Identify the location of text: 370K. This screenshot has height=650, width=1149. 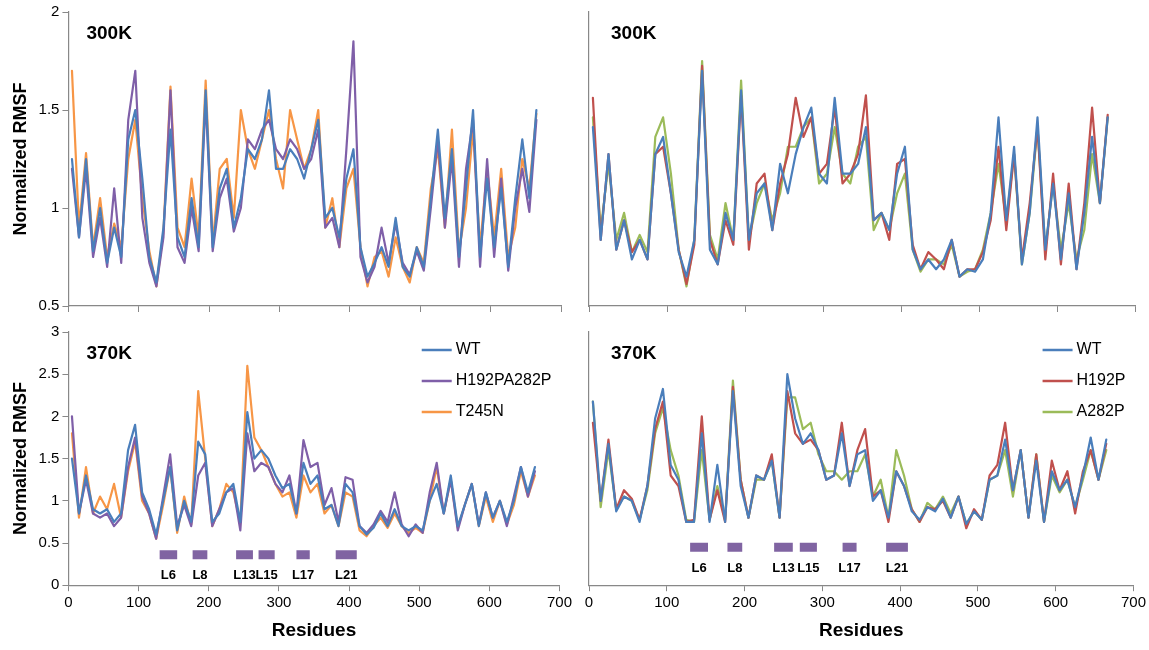
(109, 353).